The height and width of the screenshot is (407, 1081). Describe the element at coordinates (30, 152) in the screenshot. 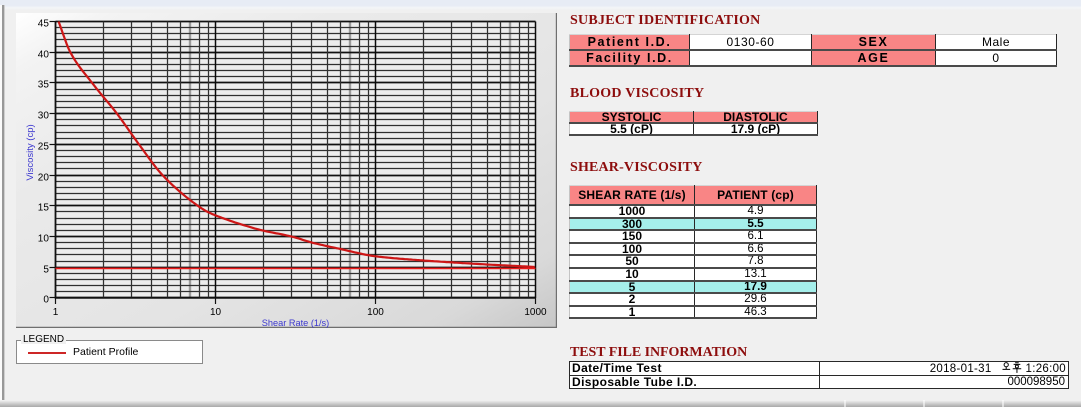

I see `svg-text: Viscosity (cp)` at that location.